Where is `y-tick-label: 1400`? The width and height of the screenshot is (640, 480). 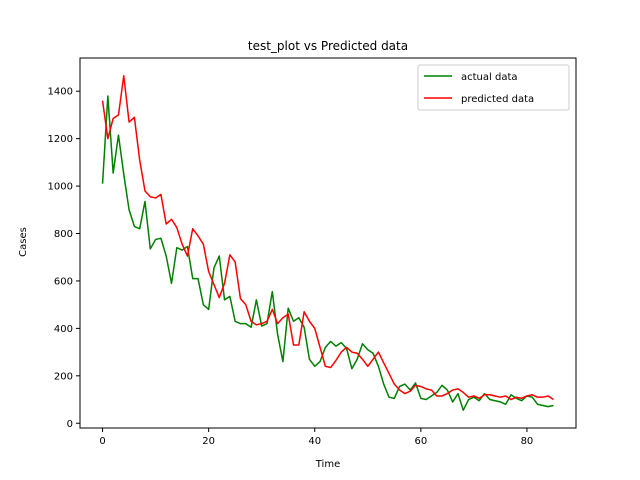 y-tick-label: 1400 is located at coordinates (60, 92).